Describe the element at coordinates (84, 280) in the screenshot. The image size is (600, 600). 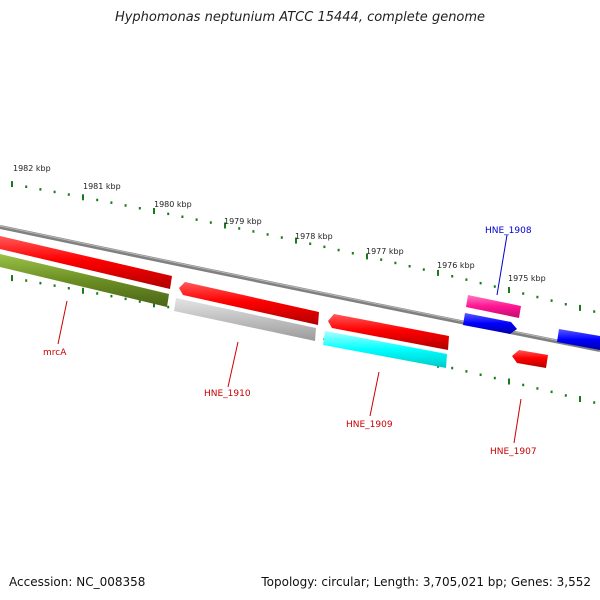
I see `gene-arrow-mrcA` at that location.